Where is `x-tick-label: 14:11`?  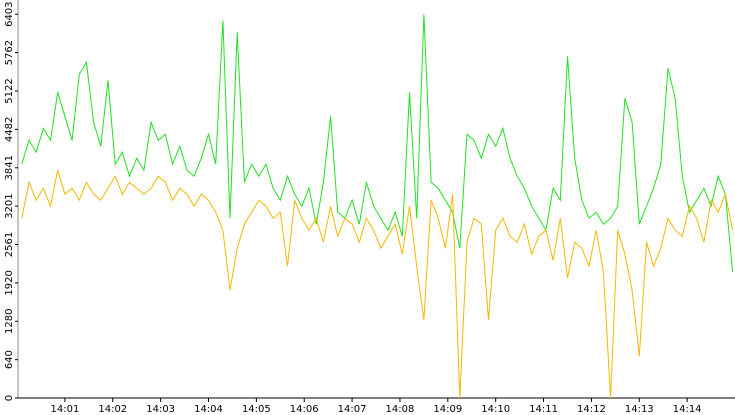 x-tick-label: 14:11 is located at coordinates (543, 409).